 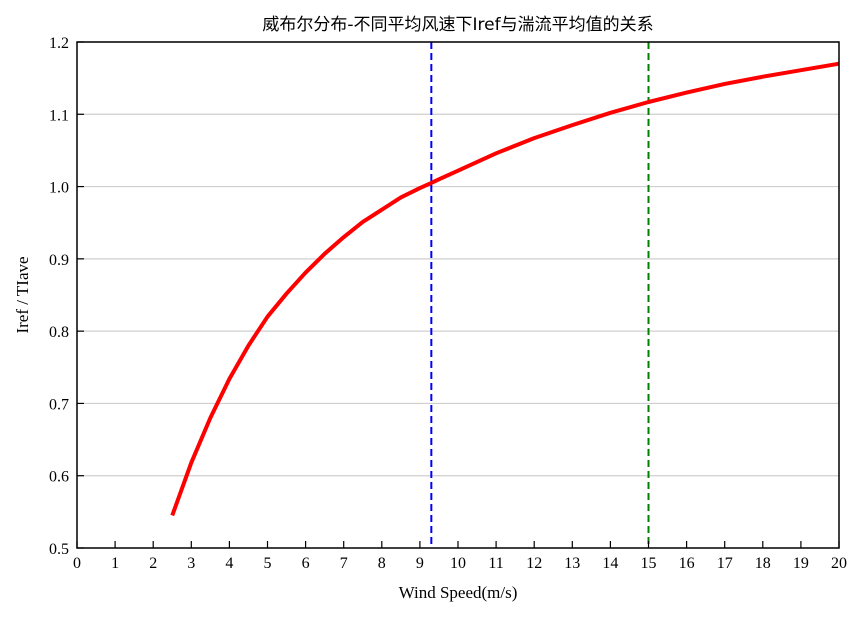 What do you see at coordinates (687, 563) in the screenshot?
I see `x-tick-label: 16` at bounding box center [687, 563].